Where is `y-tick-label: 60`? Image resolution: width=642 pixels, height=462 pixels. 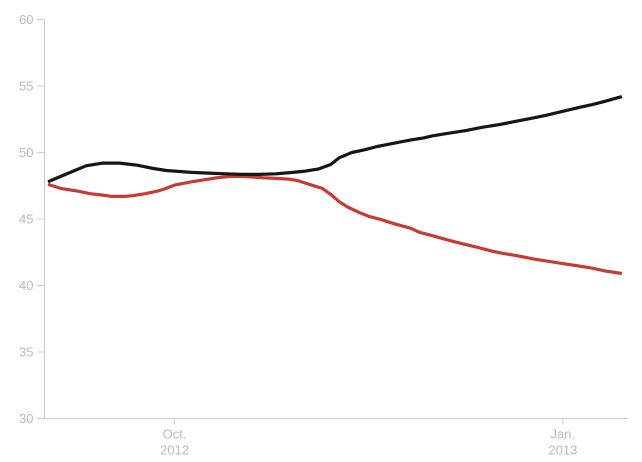
y-tick-label: 60 is located at coordinates (26, 19).